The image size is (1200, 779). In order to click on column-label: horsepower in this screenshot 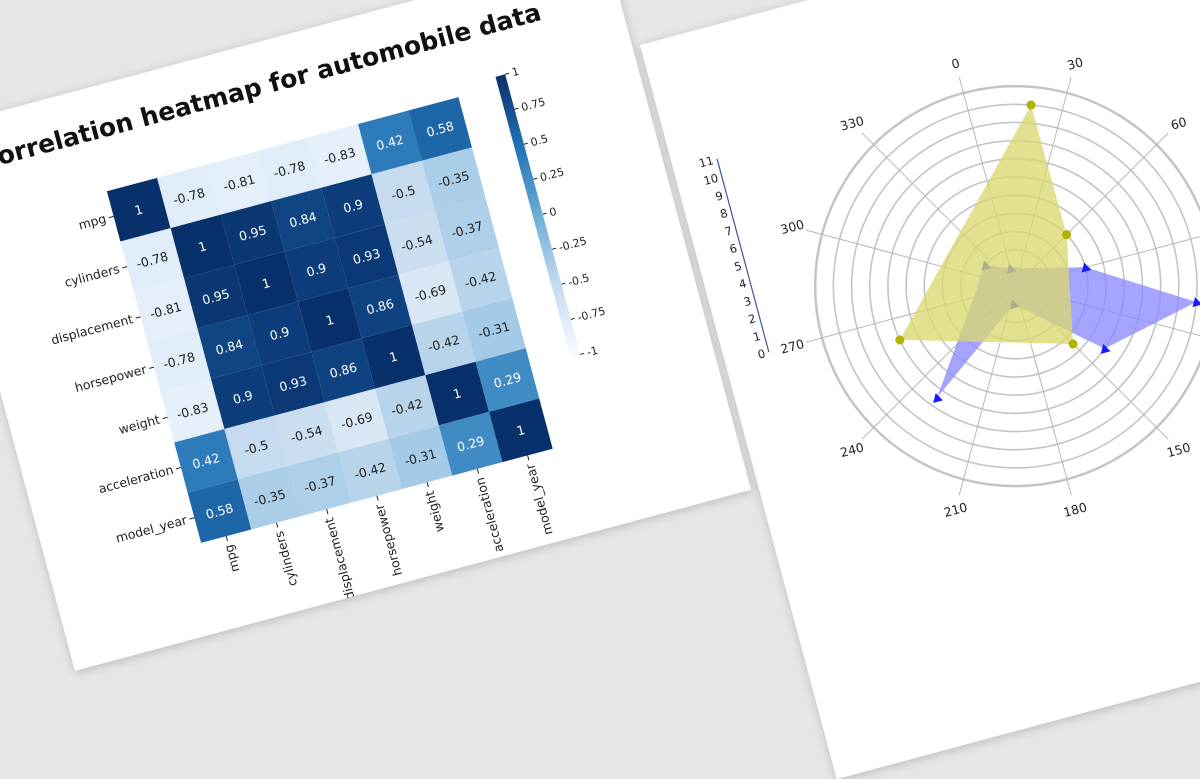, I will do `click(388, 540)`.